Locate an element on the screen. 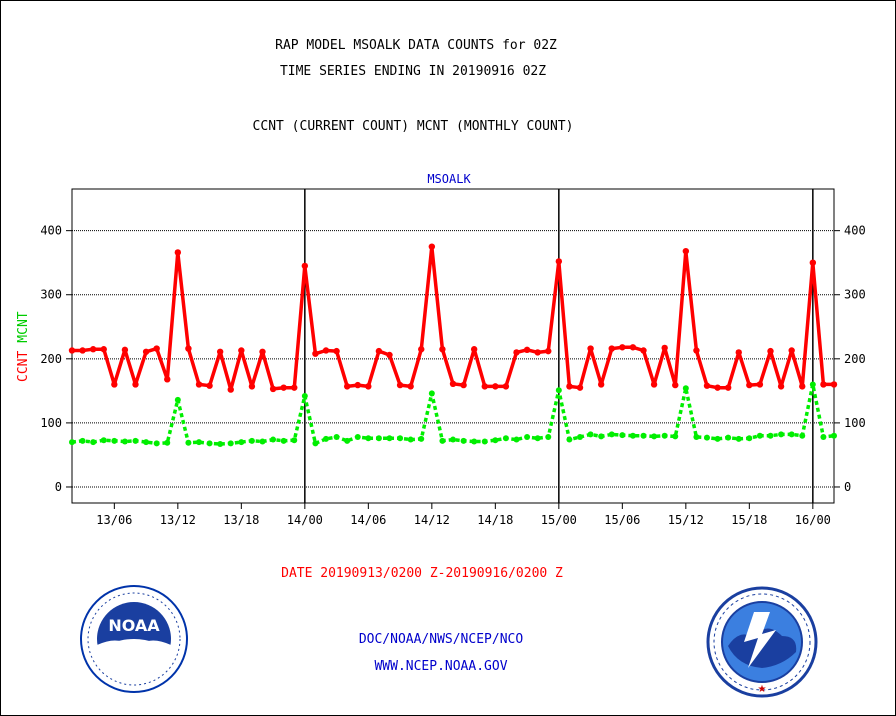 This screenshot has width=896, height=716. x-tick-label-9: 15/12 is located at coordinates (686, 520).